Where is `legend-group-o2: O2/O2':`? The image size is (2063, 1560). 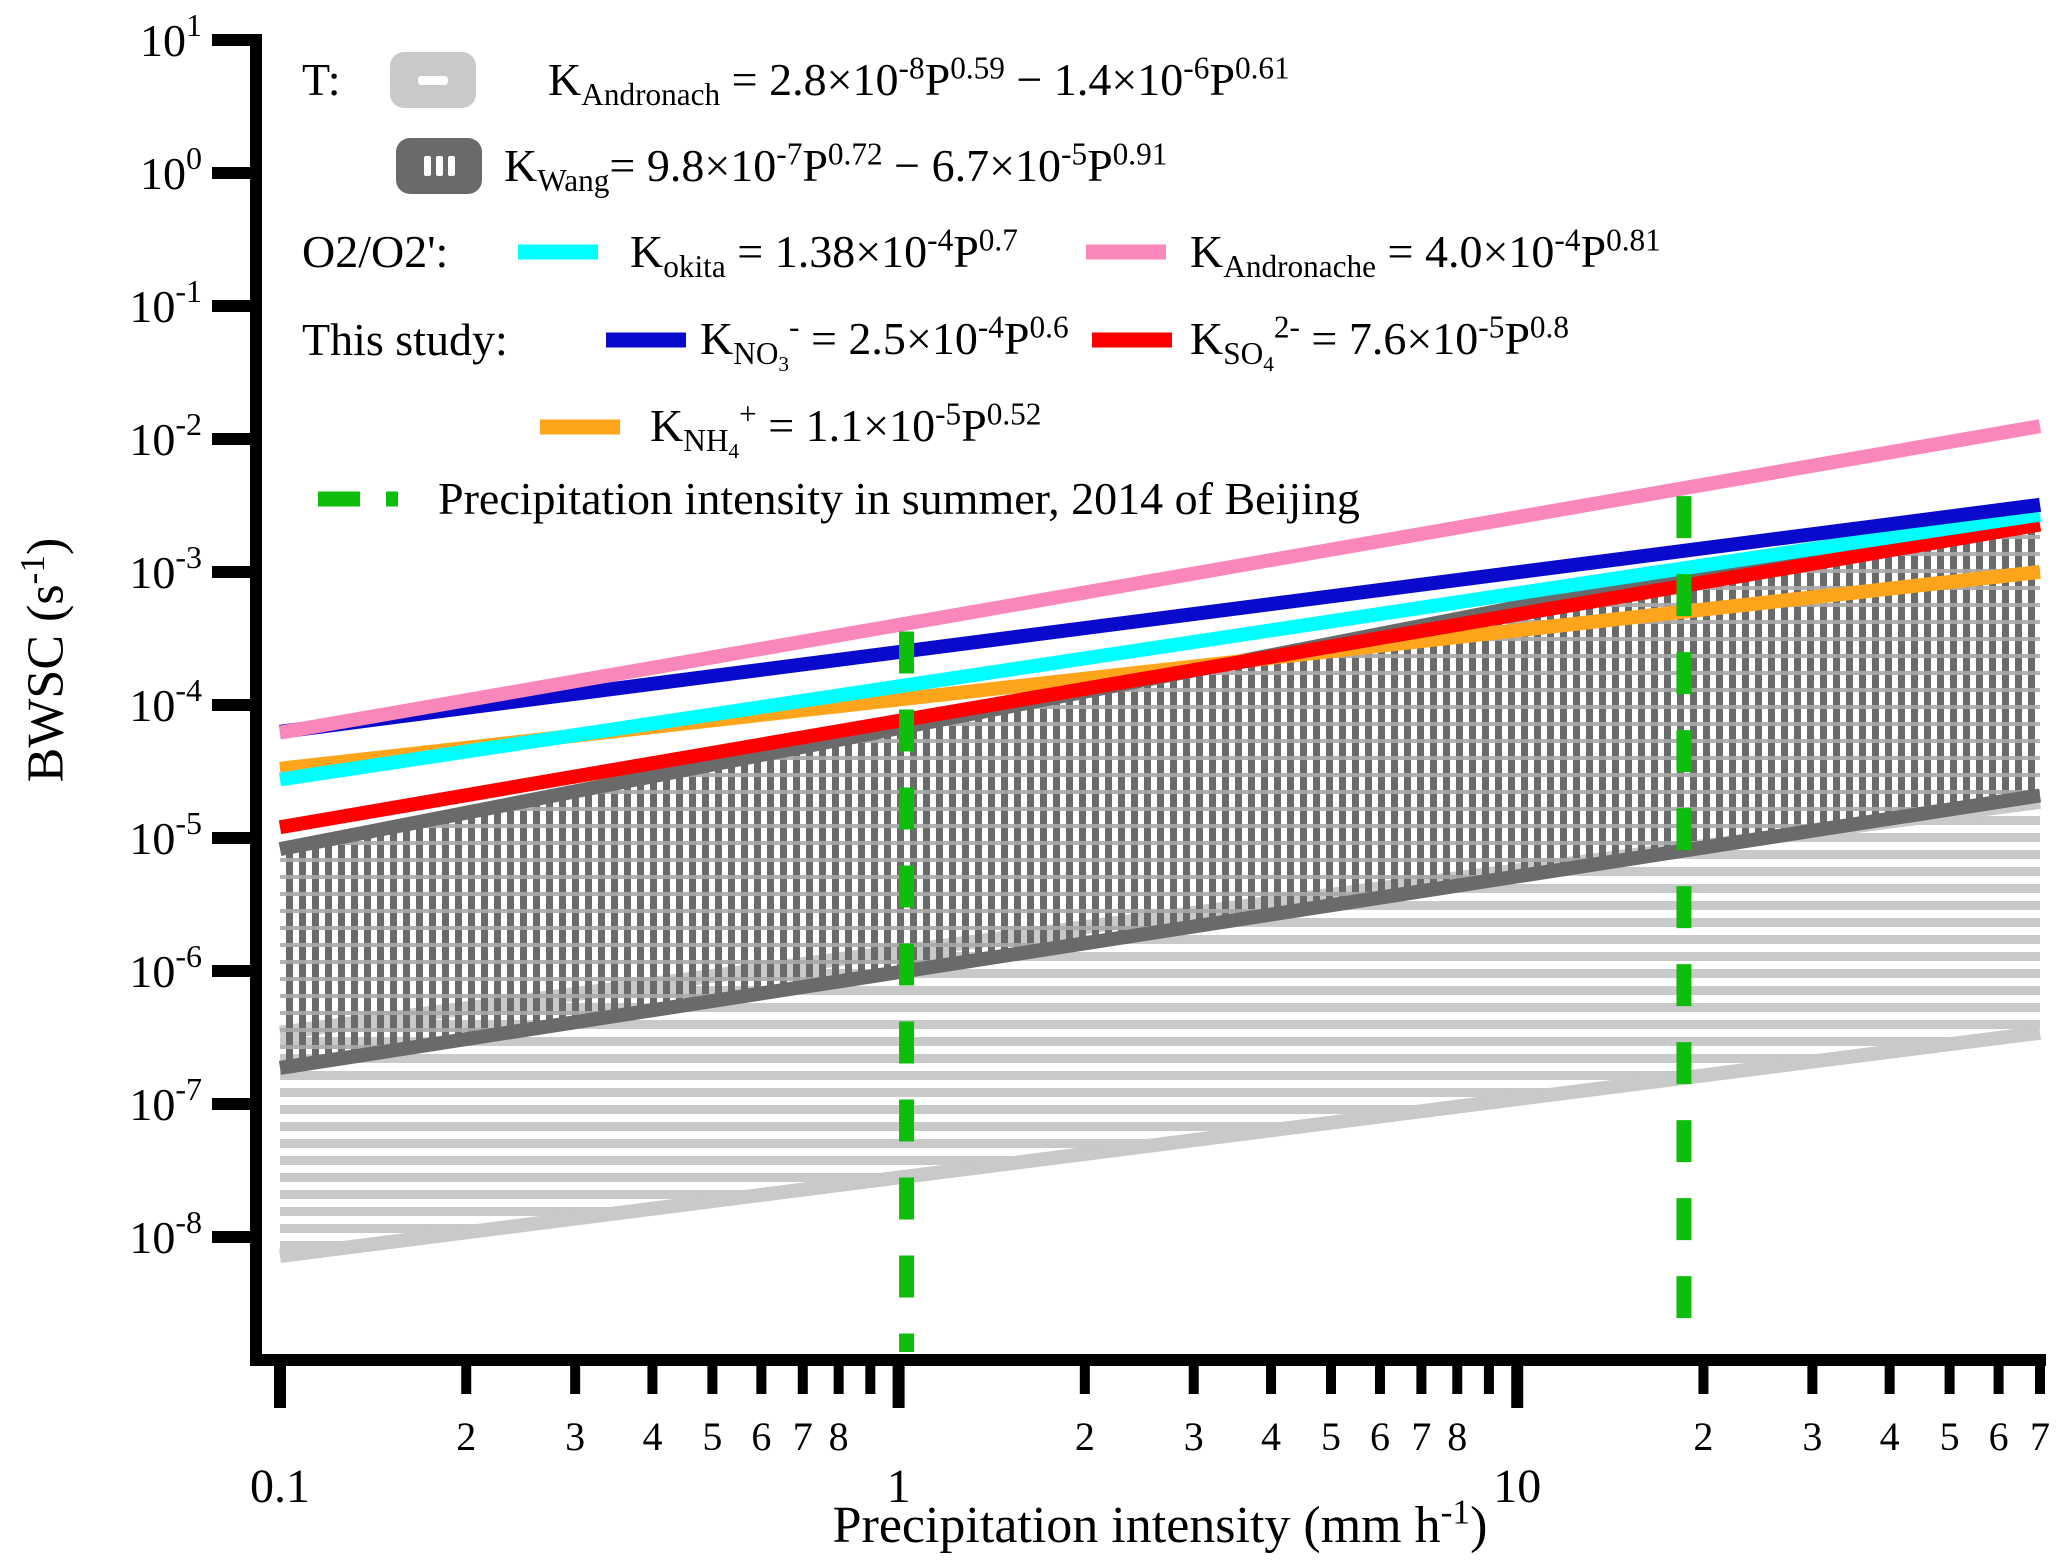 legend-group-o2: O2/O2': is located at coordinates (375, 251).